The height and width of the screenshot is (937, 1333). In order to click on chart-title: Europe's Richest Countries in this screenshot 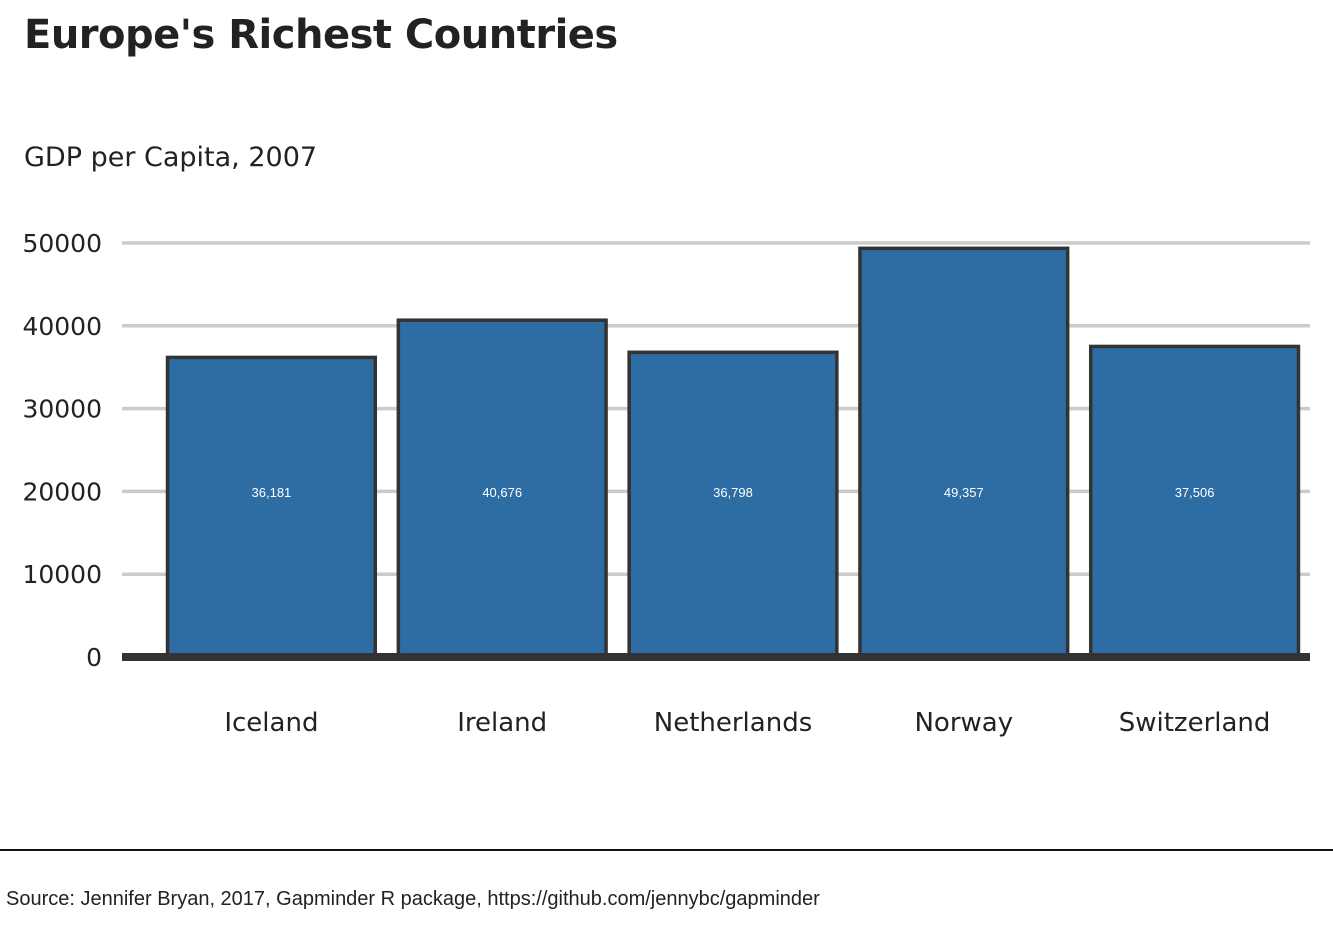, I will do `click(321, 35)`.